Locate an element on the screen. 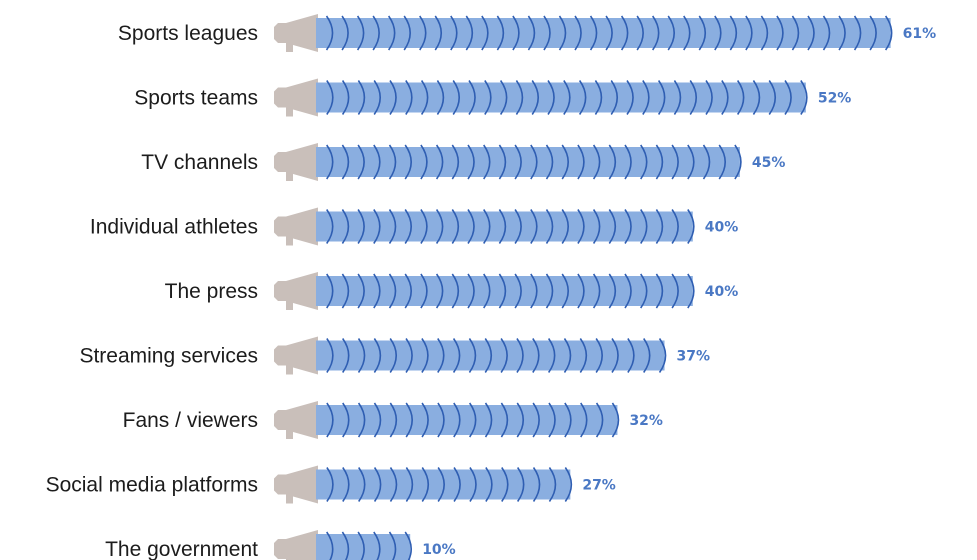 The image size is (977, 560). category-label: The government is located at coordinates (181, 549).